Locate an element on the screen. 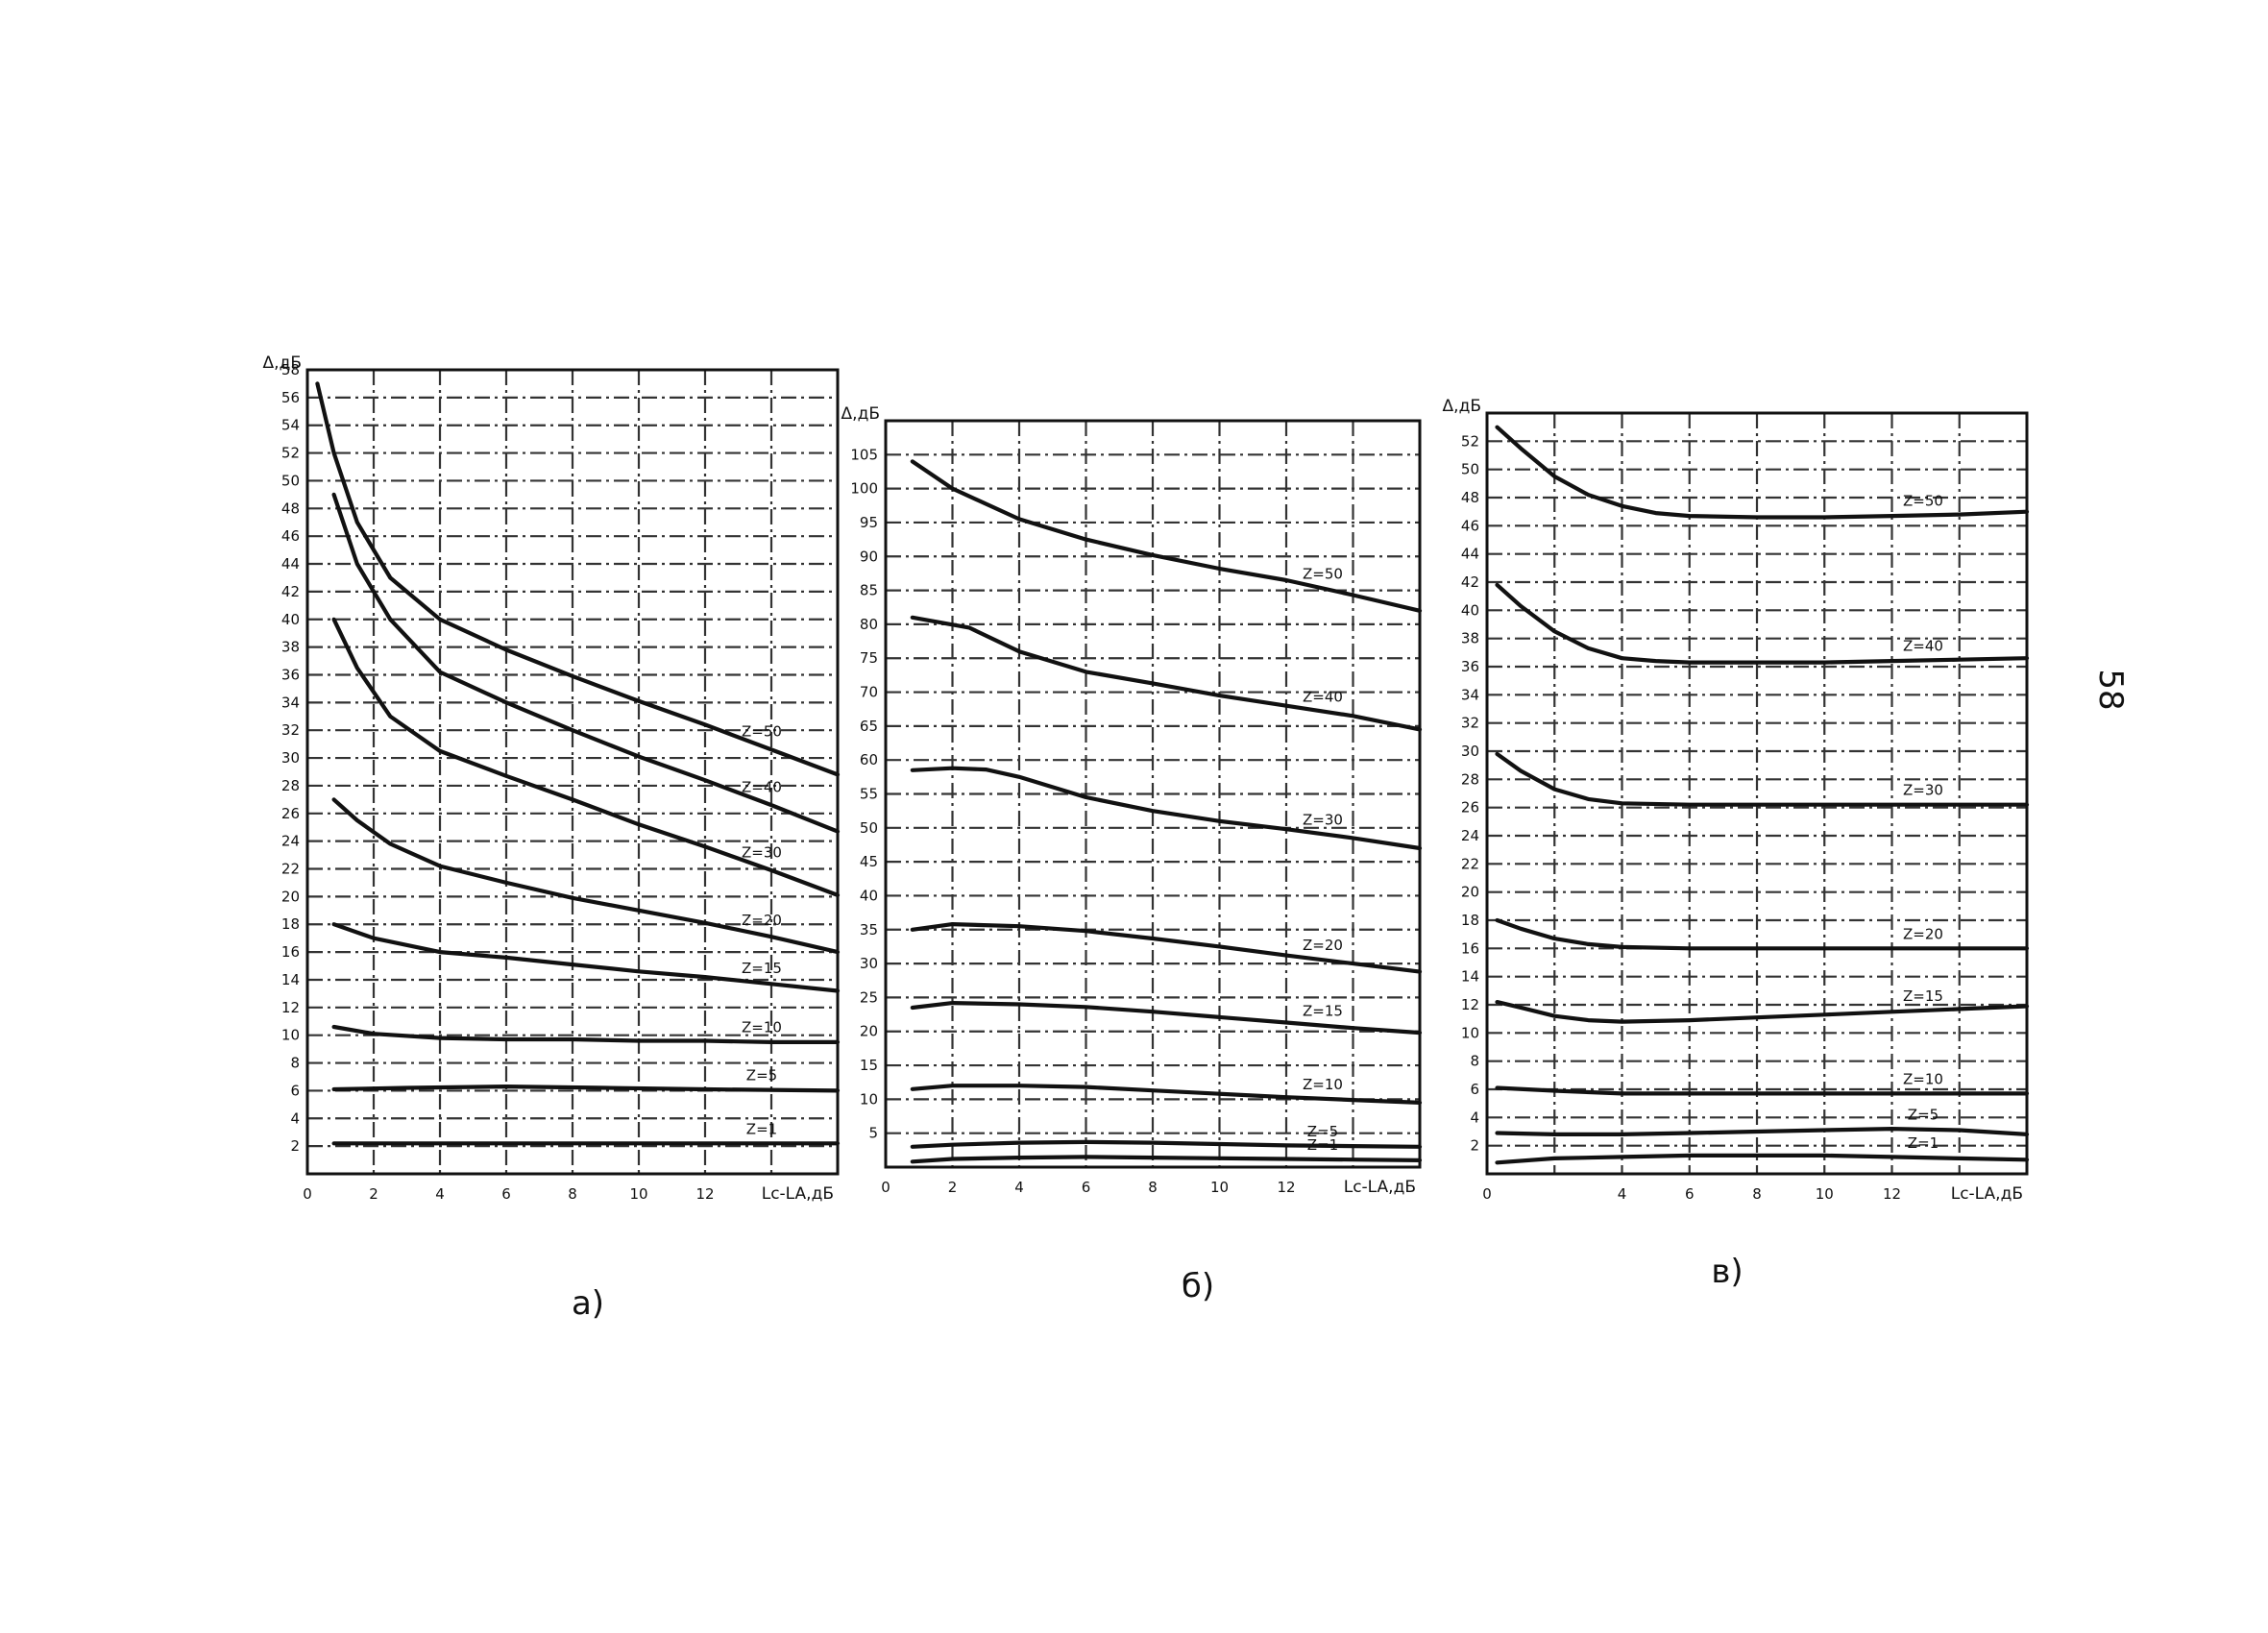 The width and height of the screenshot is (2268, 1633). plot-frame is located at coordinates (1153, 794).